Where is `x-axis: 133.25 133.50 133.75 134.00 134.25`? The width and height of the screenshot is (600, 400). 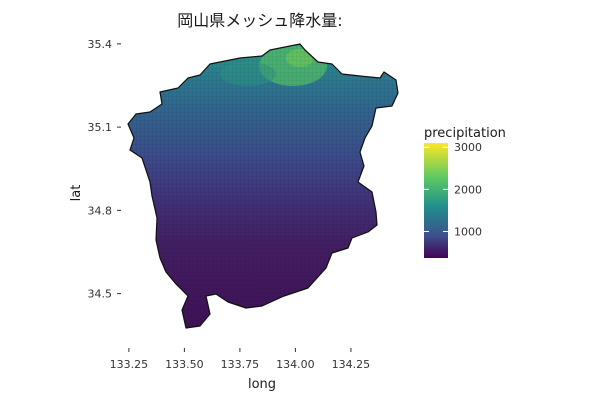 x-axis: 133.25 133.50 133.75 134.00 134.25 is located at coordinates (240, 359).